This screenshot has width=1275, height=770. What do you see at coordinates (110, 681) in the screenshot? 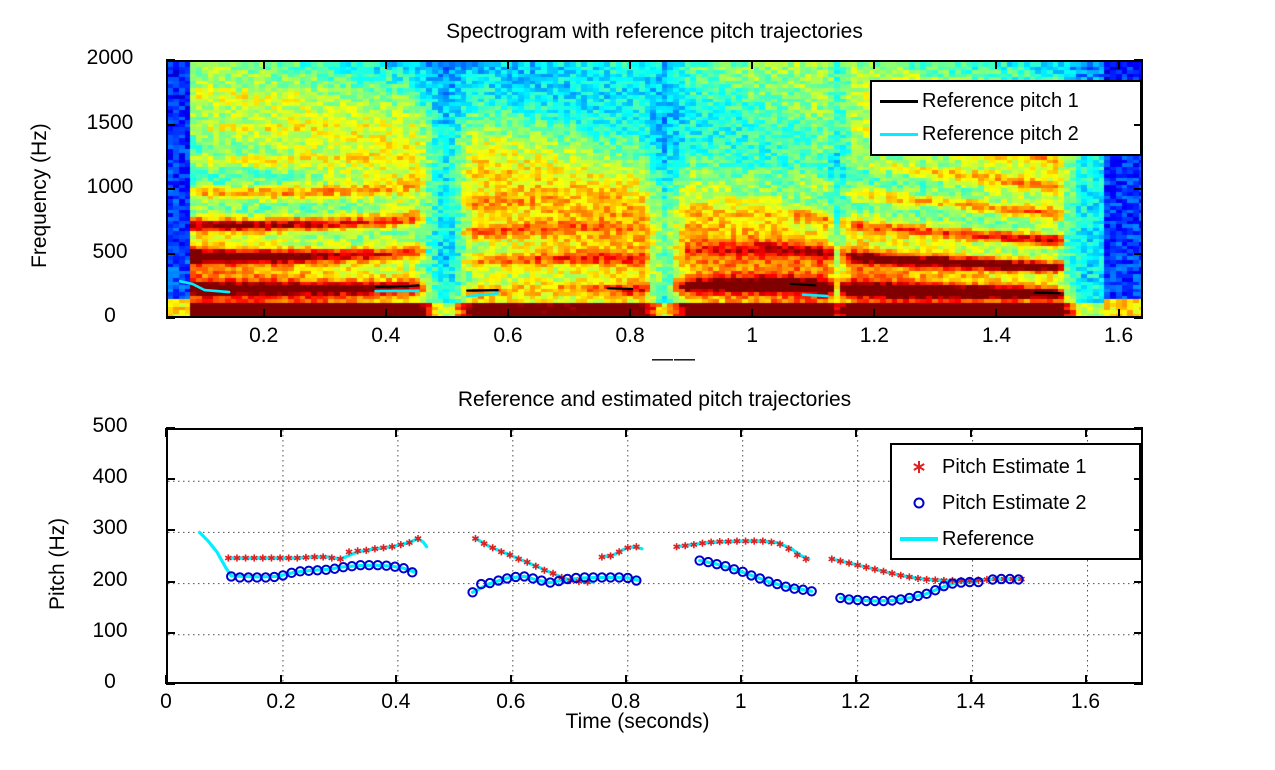
I see `pitch-plot-y-tick-label: 0` at bounding box center [110, 681].